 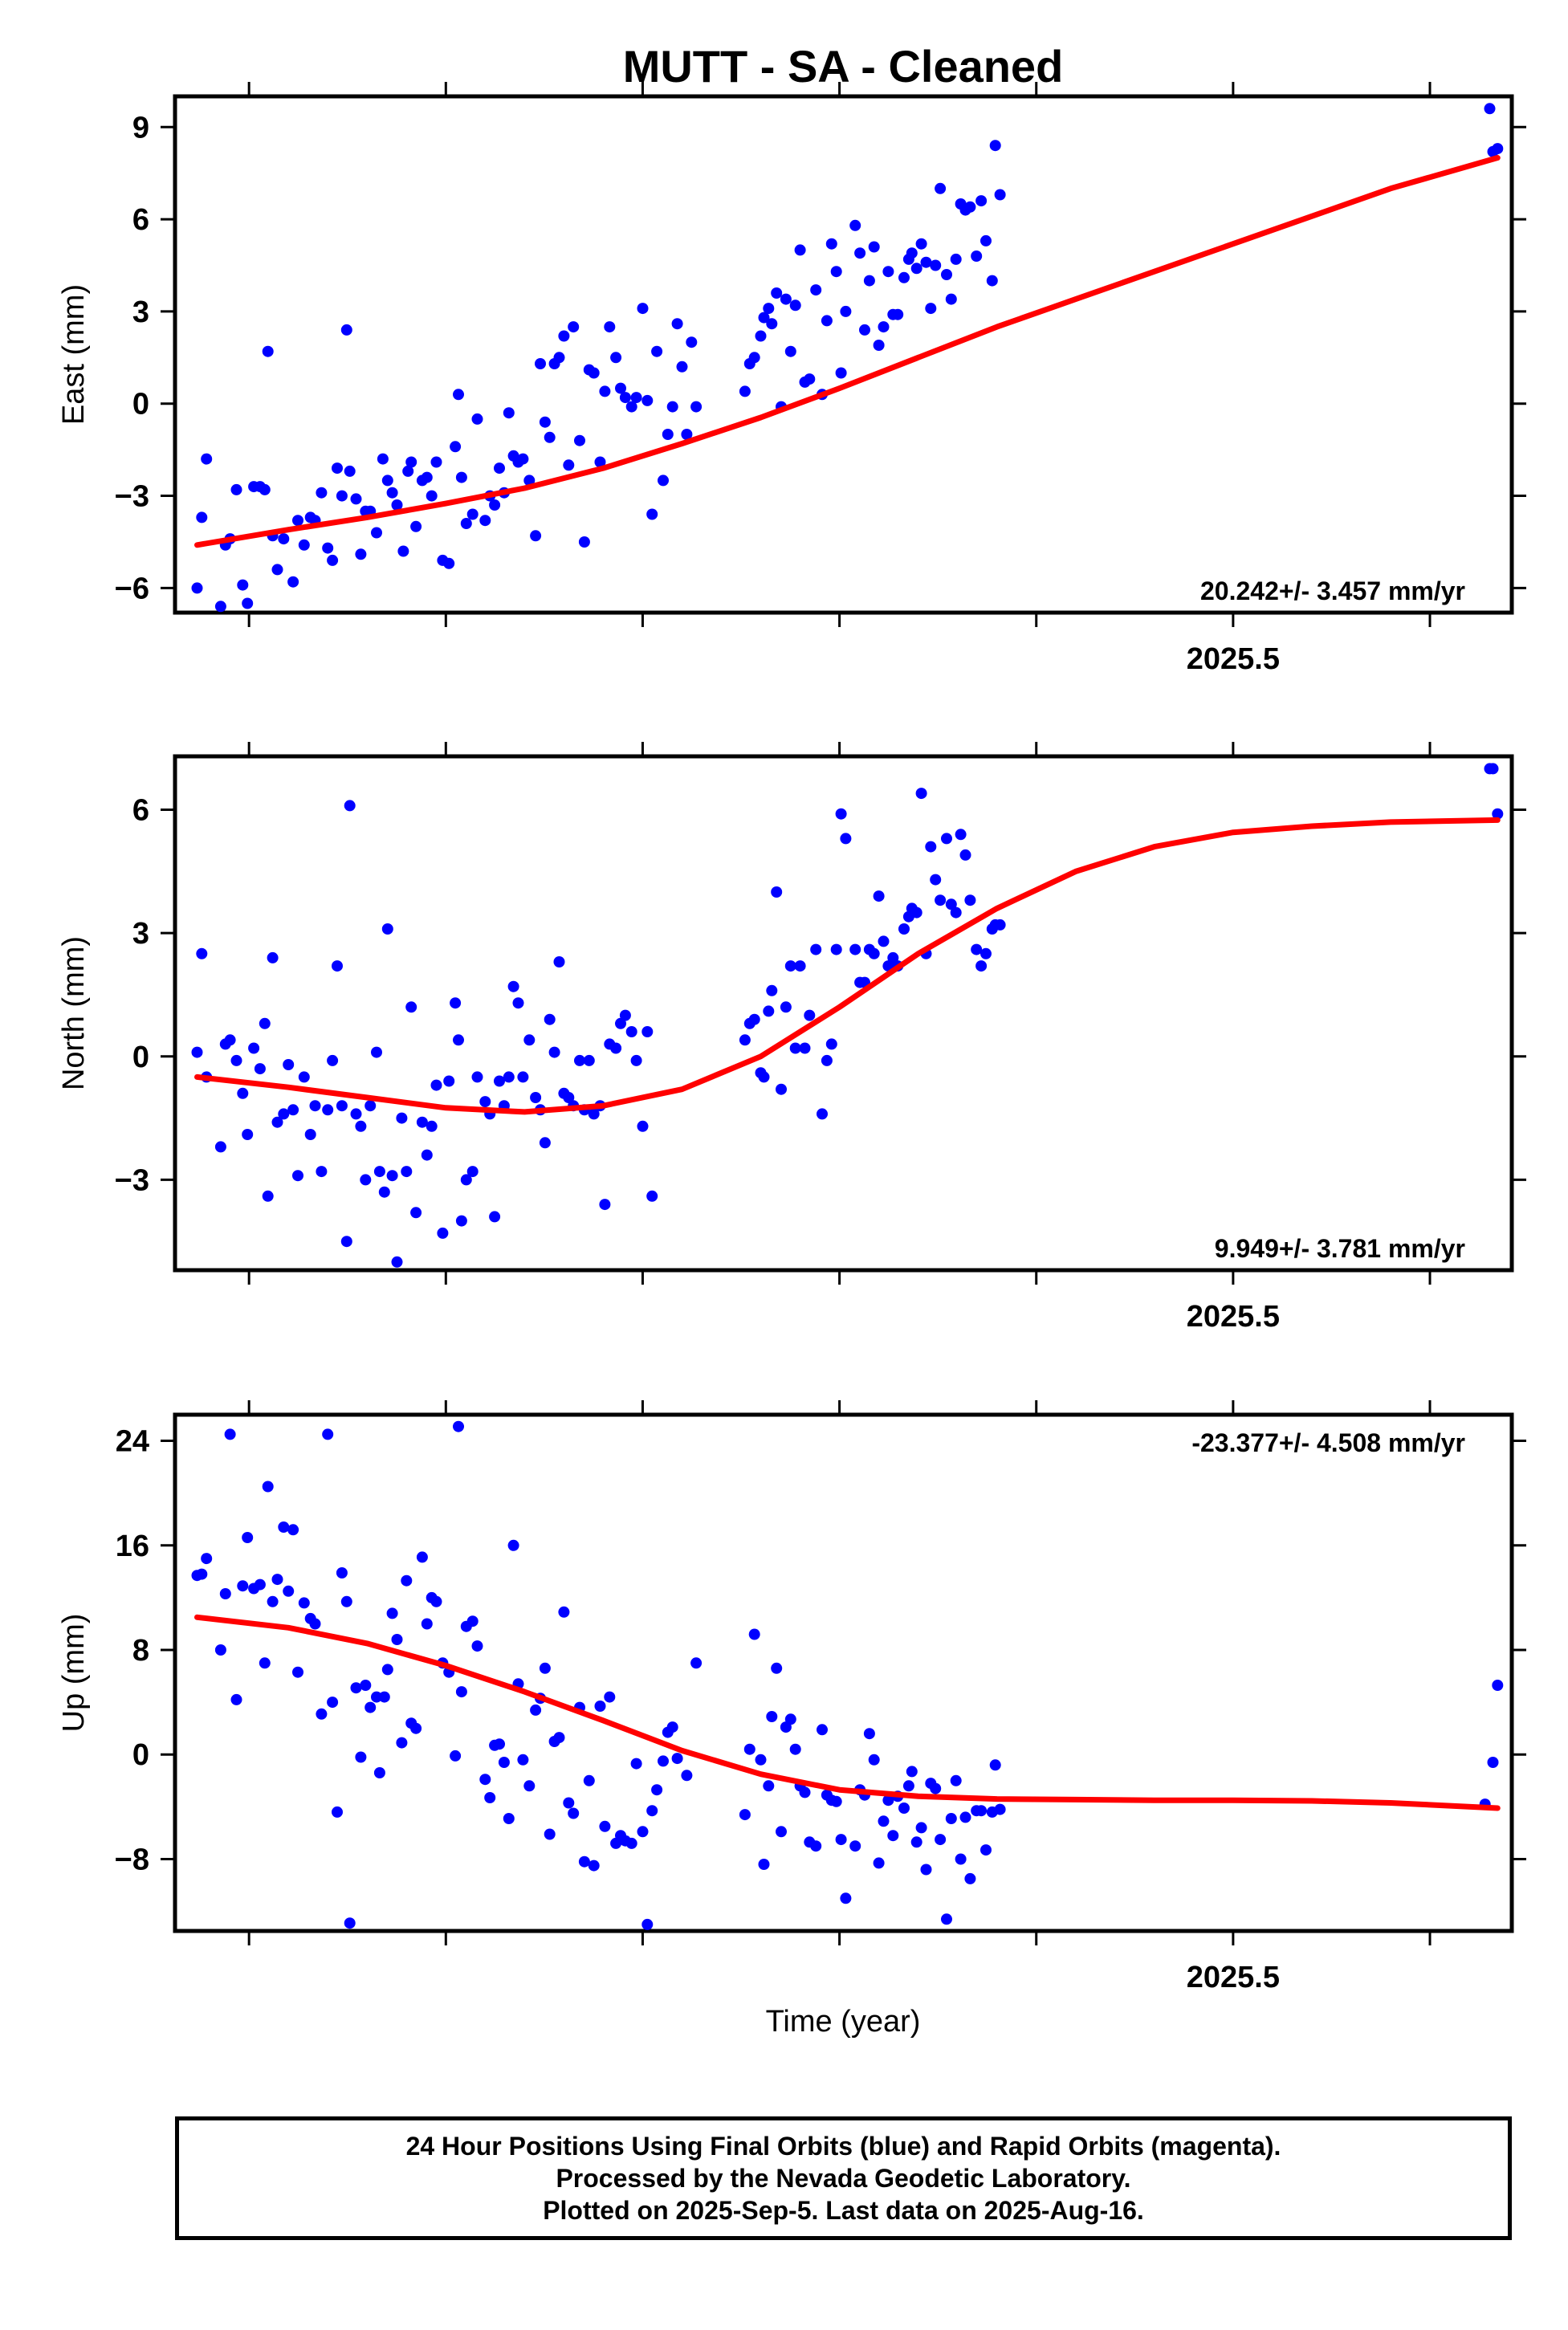 What do you see at coordinates (132, 1442) in the screenshot?
I see `up-ytick-label: 24` at bounding box center [132, 1442].